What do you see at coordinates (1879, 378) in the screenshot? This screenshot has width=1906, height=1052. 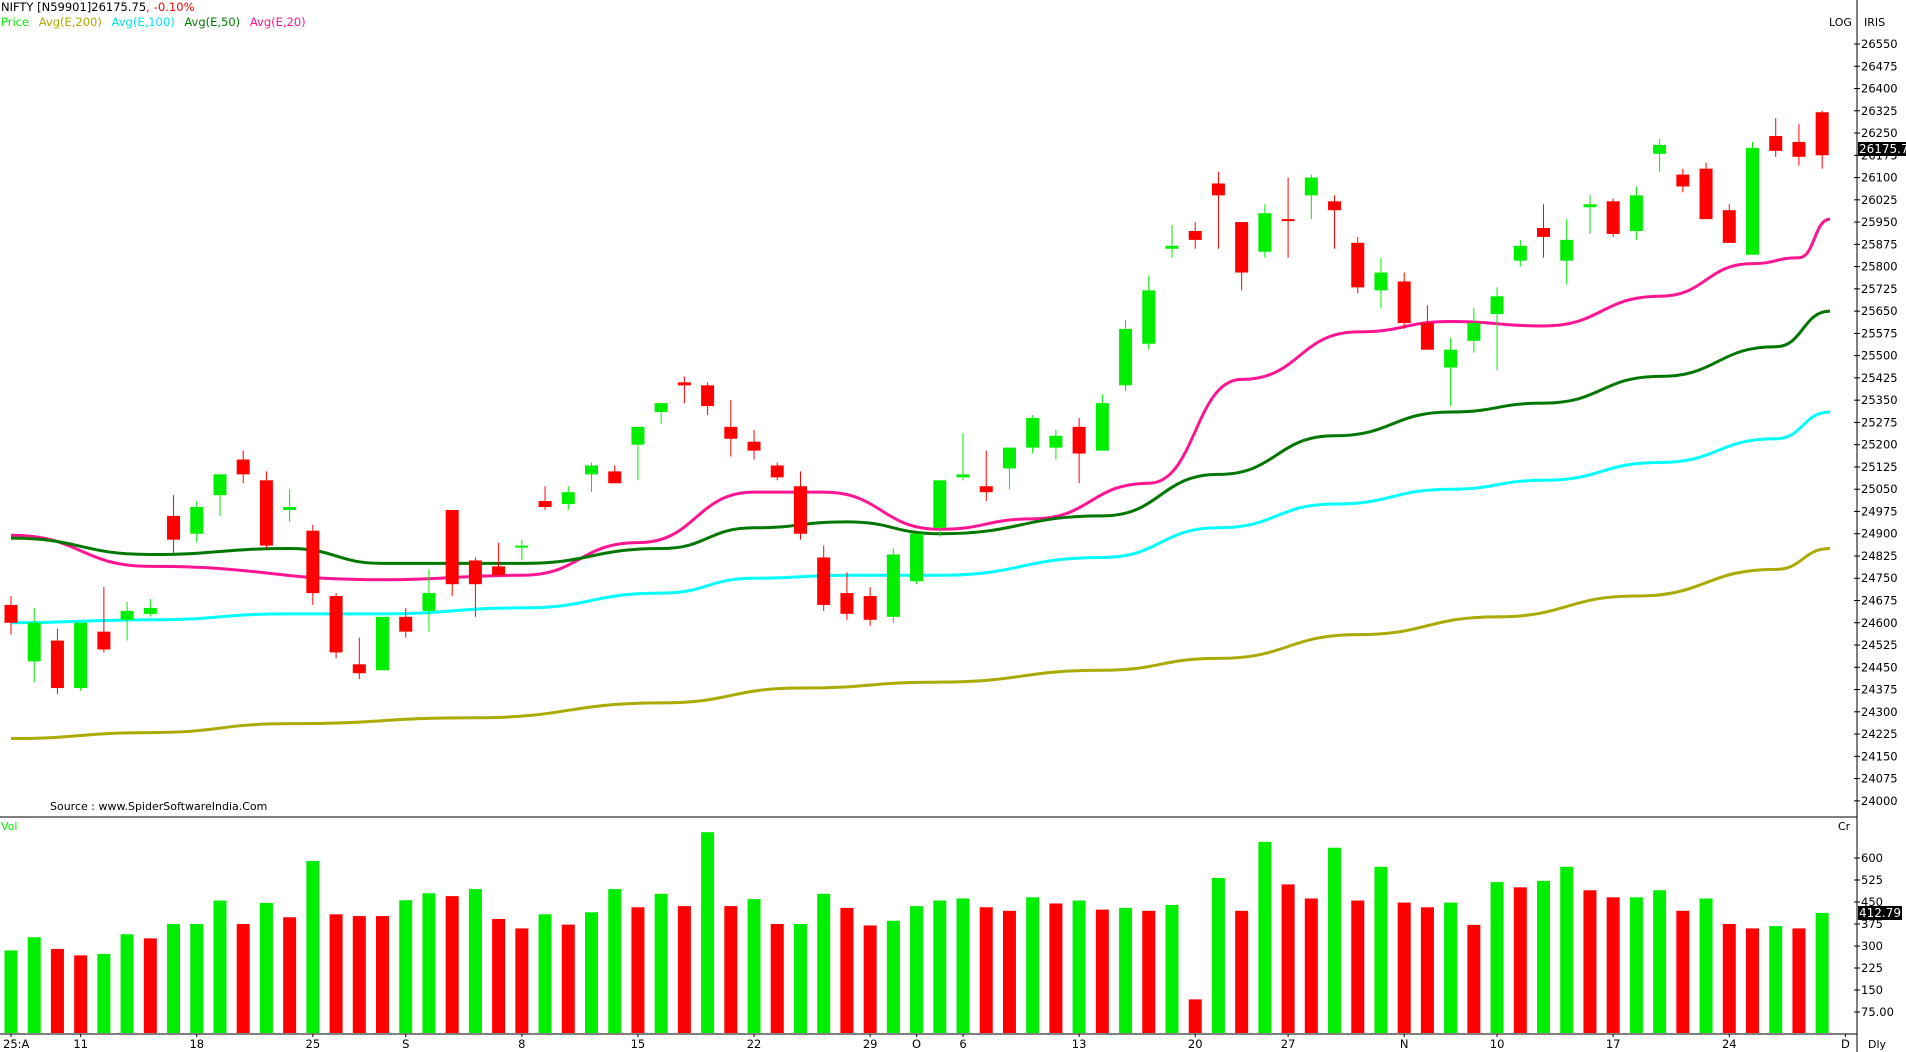 I see `price-tick-label: 25425` at bounding box center [1879, 378].